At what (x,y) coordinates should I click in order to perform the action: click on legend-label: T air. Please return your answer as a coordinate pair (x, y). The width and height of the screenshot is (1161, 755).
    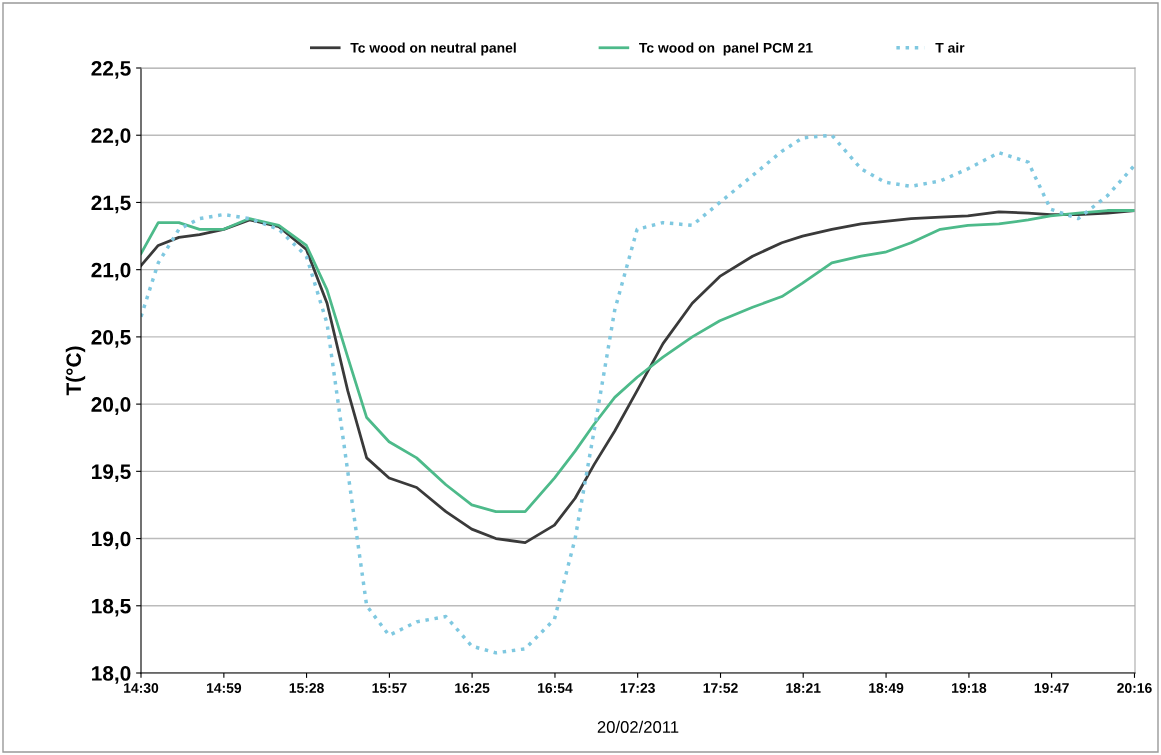
    Looking at the image, I should click on (950, 47).